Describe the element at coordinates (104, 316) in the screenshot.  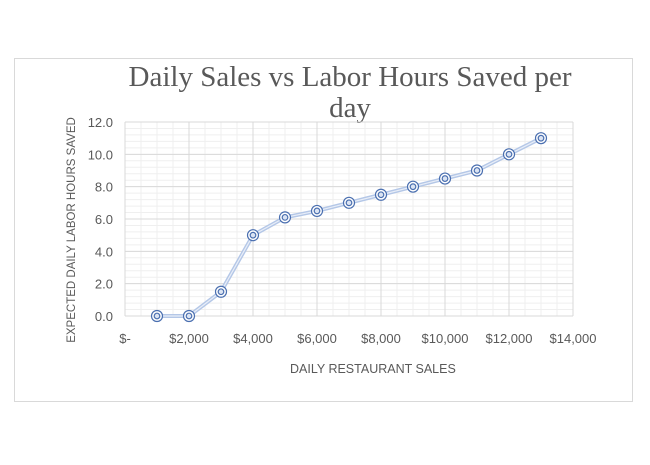
I see `y-tick-label: 0.0` at that location.